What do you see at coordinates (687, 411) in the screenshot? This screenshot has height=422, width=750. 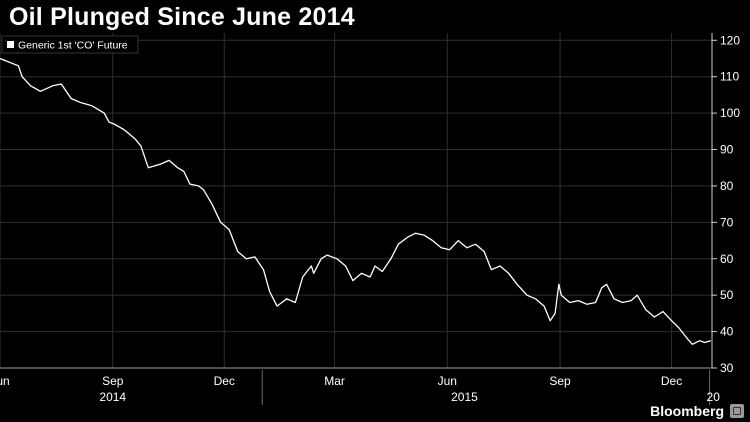 I see `bloomberg-logo: Bloomberg` at bounding box center [687, 411].